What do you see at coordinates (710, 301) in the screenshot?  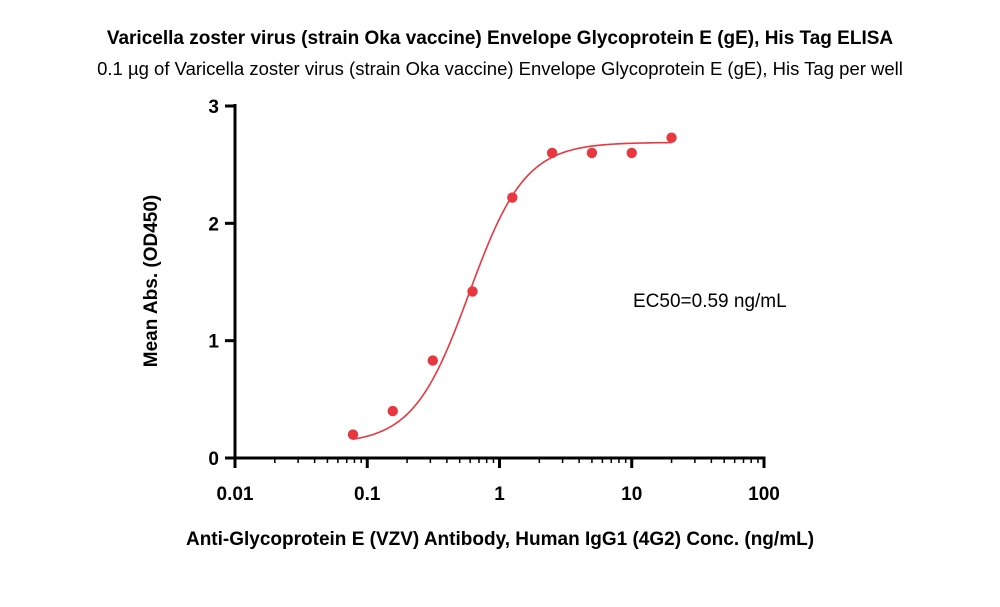 I see `ec50-annotation: EC50=0.59 ng/mL` at bounding box center [710, 301].